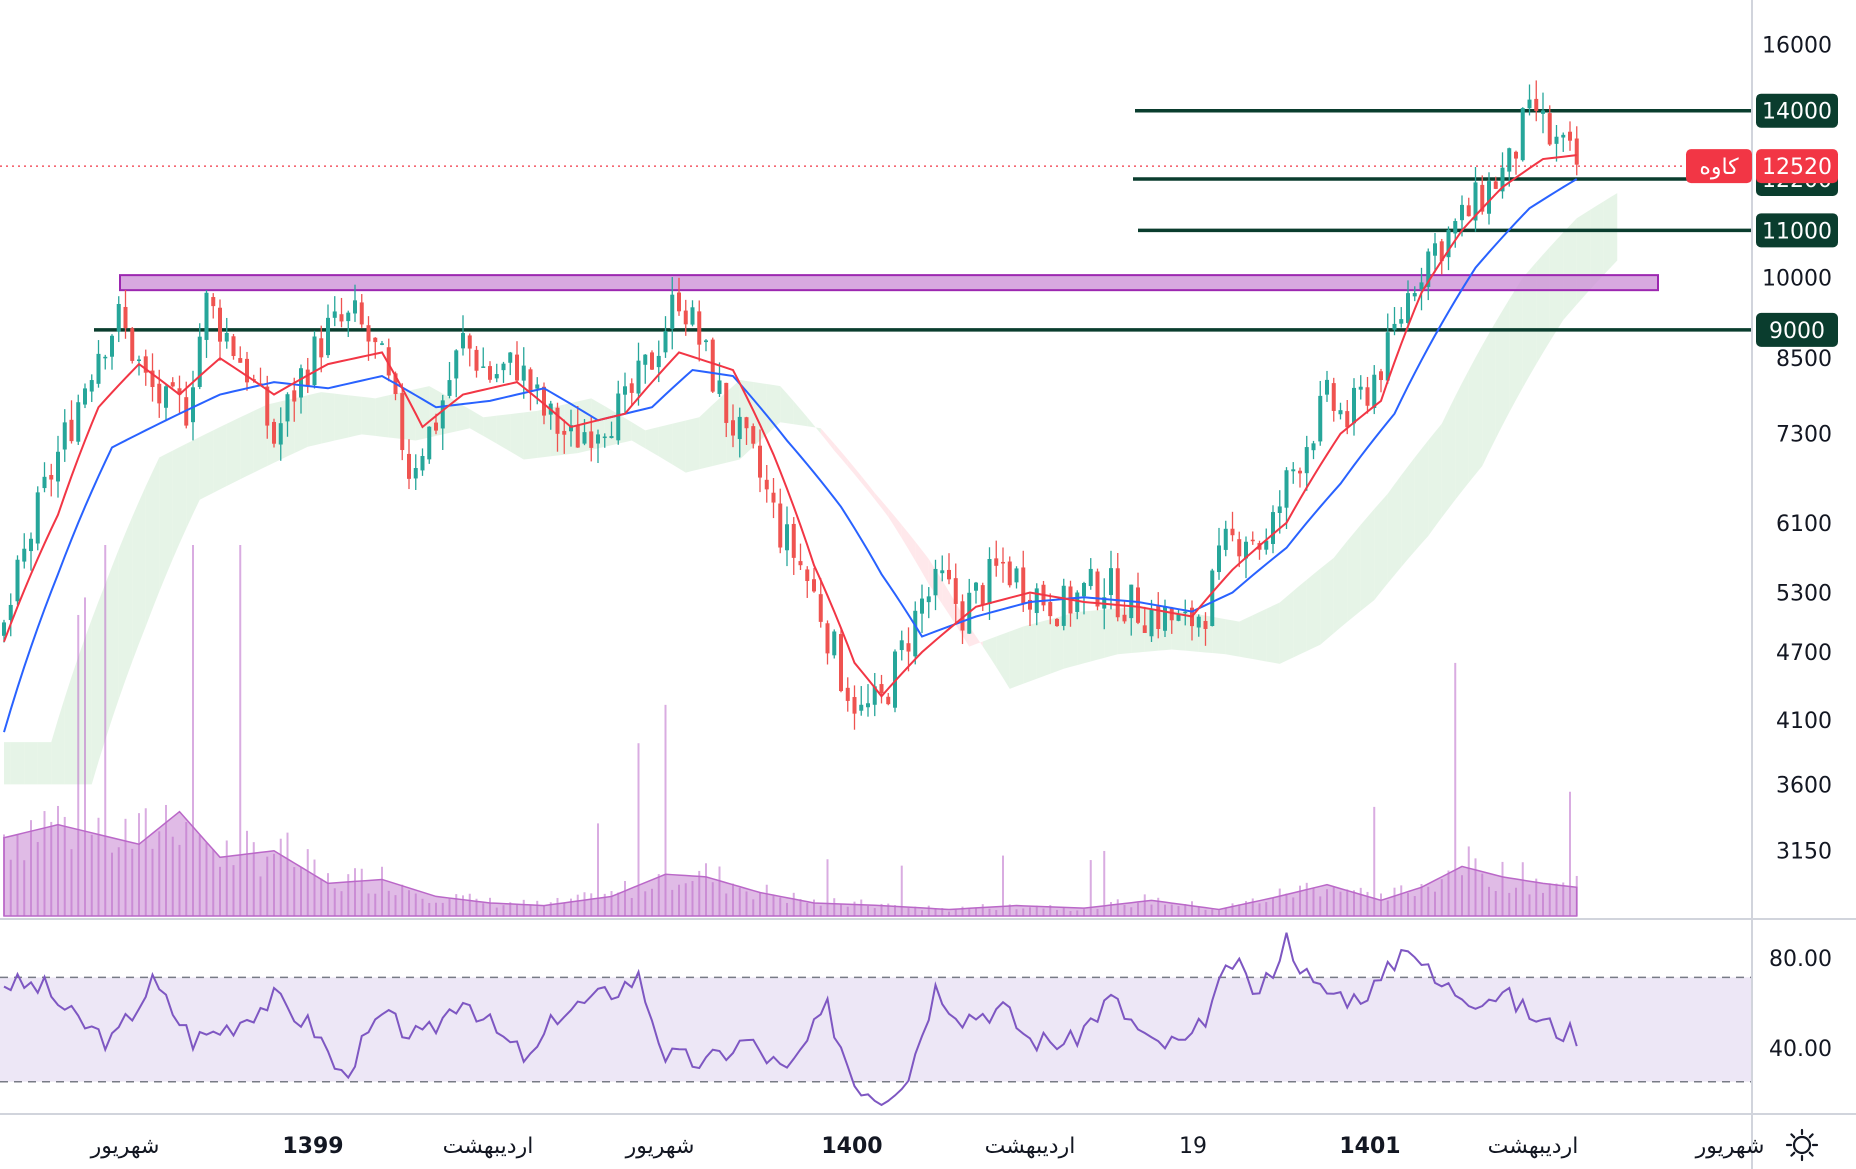  Describe the element at coordinates (1804, 785) in the screenshot. I see `price-tick-label: 3600` at that location.